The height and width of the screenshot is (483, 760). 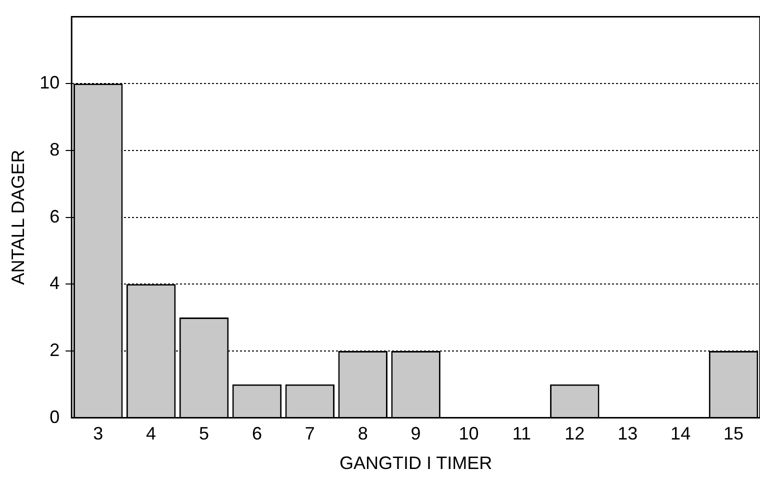 What do you see at coordinates (55, 283) in the screenshot?
I see `y-tick-label: 4` at bounding box center [55, 283].